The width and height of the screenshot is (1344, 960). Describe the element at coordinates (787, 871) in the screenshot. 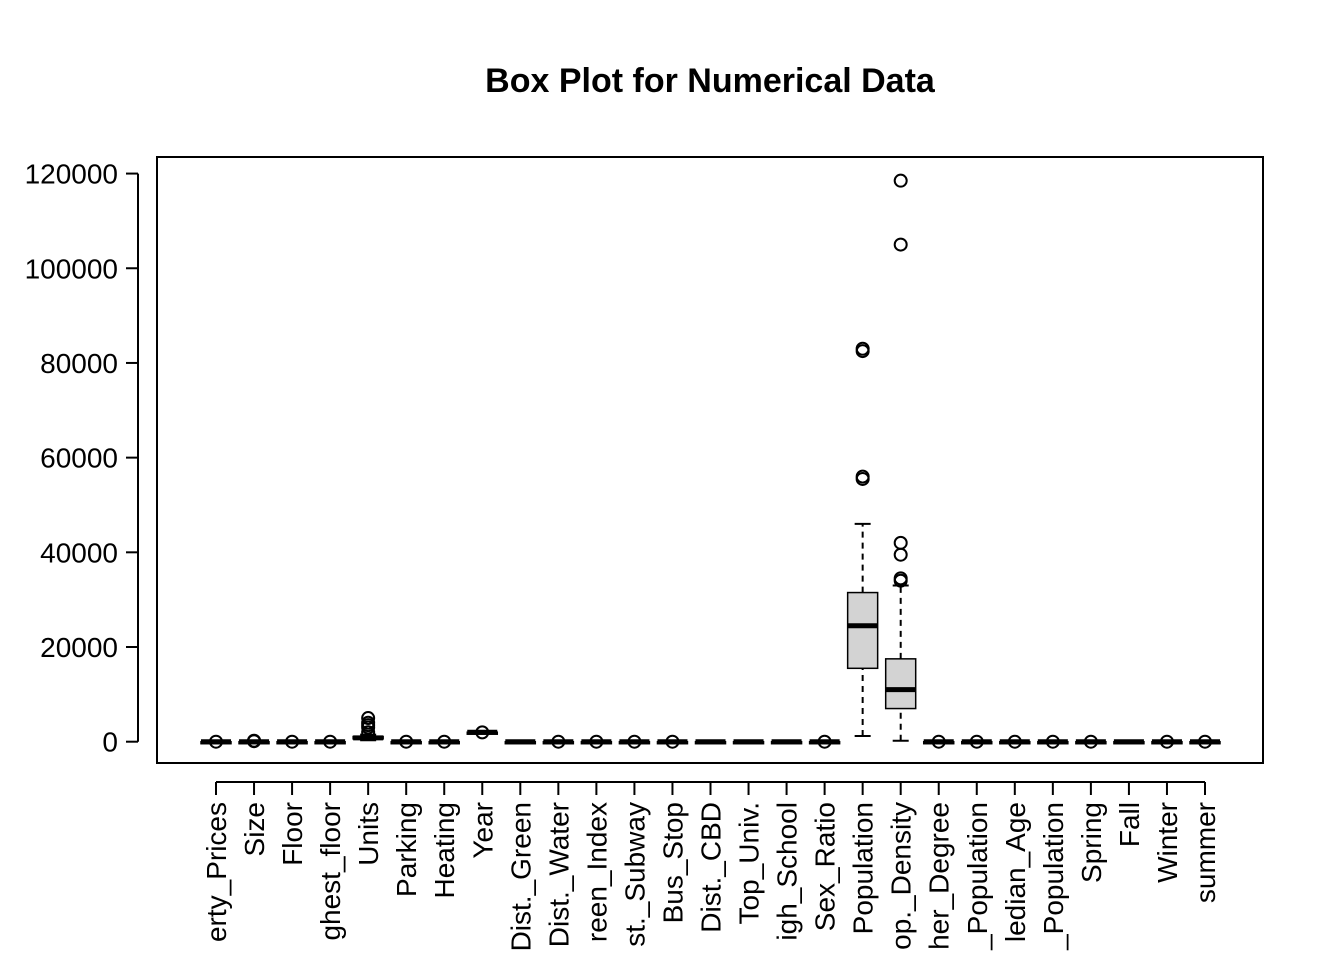

I see `x-tick-label: igh_School` at that location.